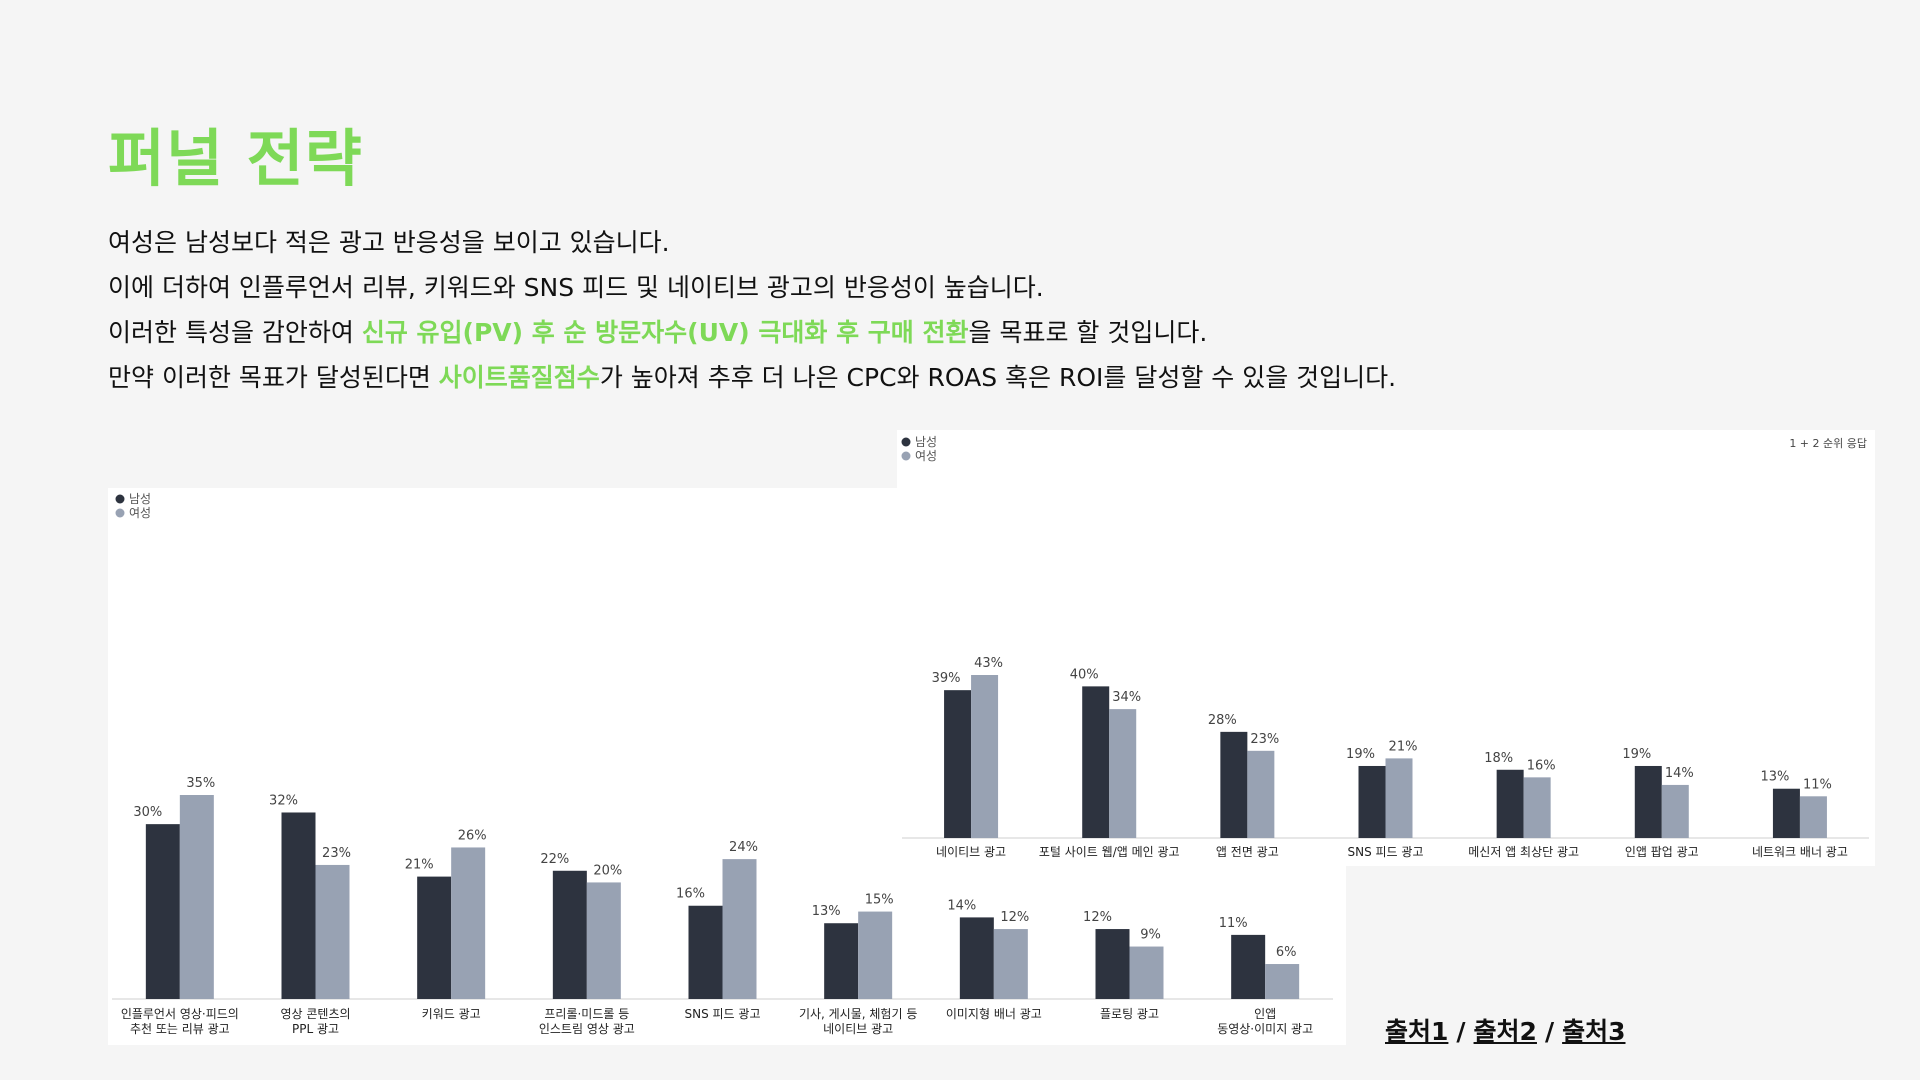  What do you see at coordinates (1265, 1029) in the screenshot?
I see `category-label: 동영상·이미지 광고` at bounding box center [1265, 1029].